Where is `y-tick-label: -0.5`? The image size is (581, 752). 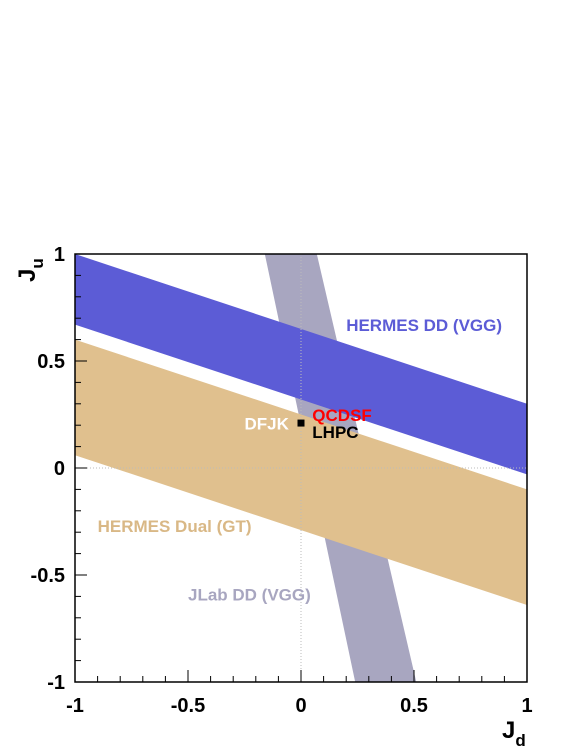 y-tick-label: -0.5 is located at coordinates (48, 576).